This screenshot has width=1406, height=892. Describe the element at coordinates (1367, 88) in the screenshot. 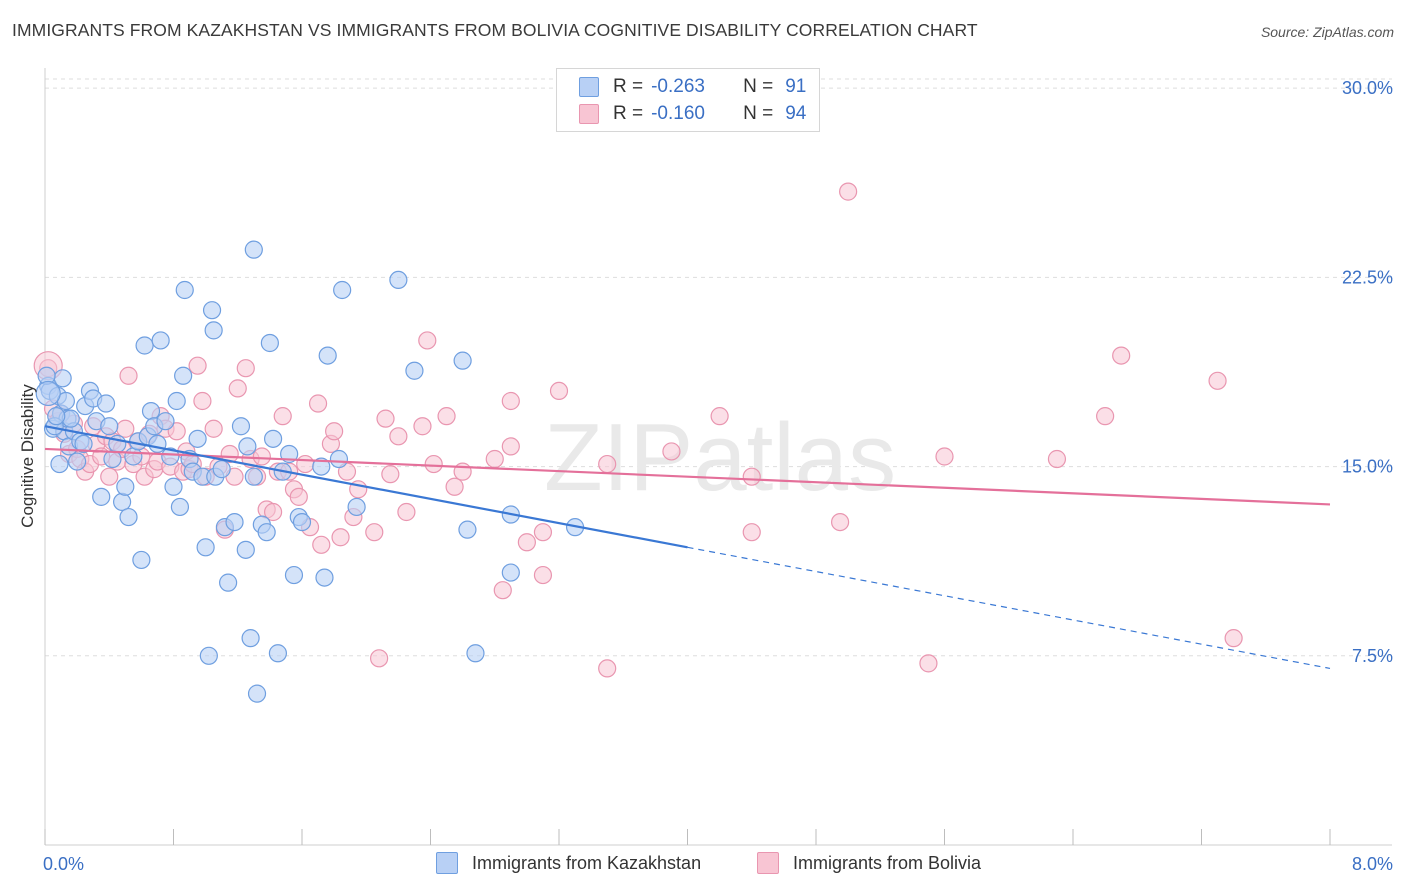

I see `y-tick-label: 30.0%` at that location.